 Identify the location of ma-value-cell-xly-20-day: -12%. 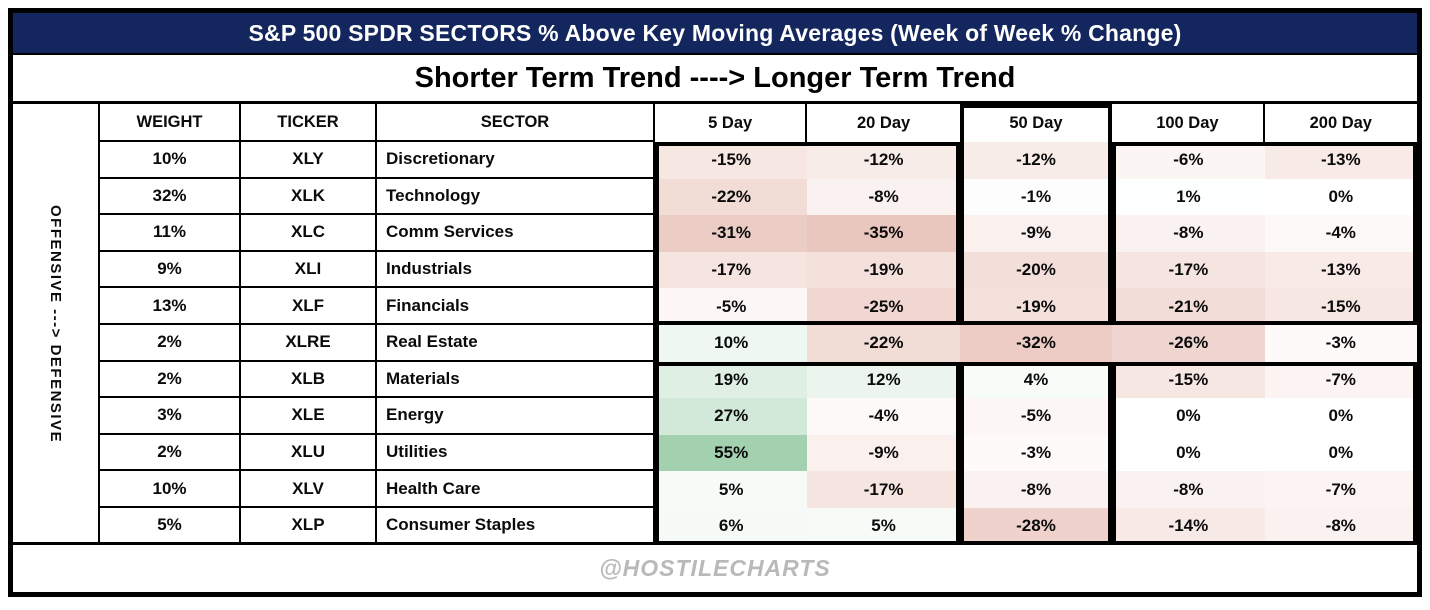
(883, 160).